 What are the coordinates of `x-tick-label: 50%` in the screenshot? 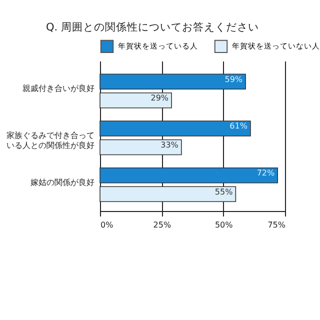 It's located at (224, 225).